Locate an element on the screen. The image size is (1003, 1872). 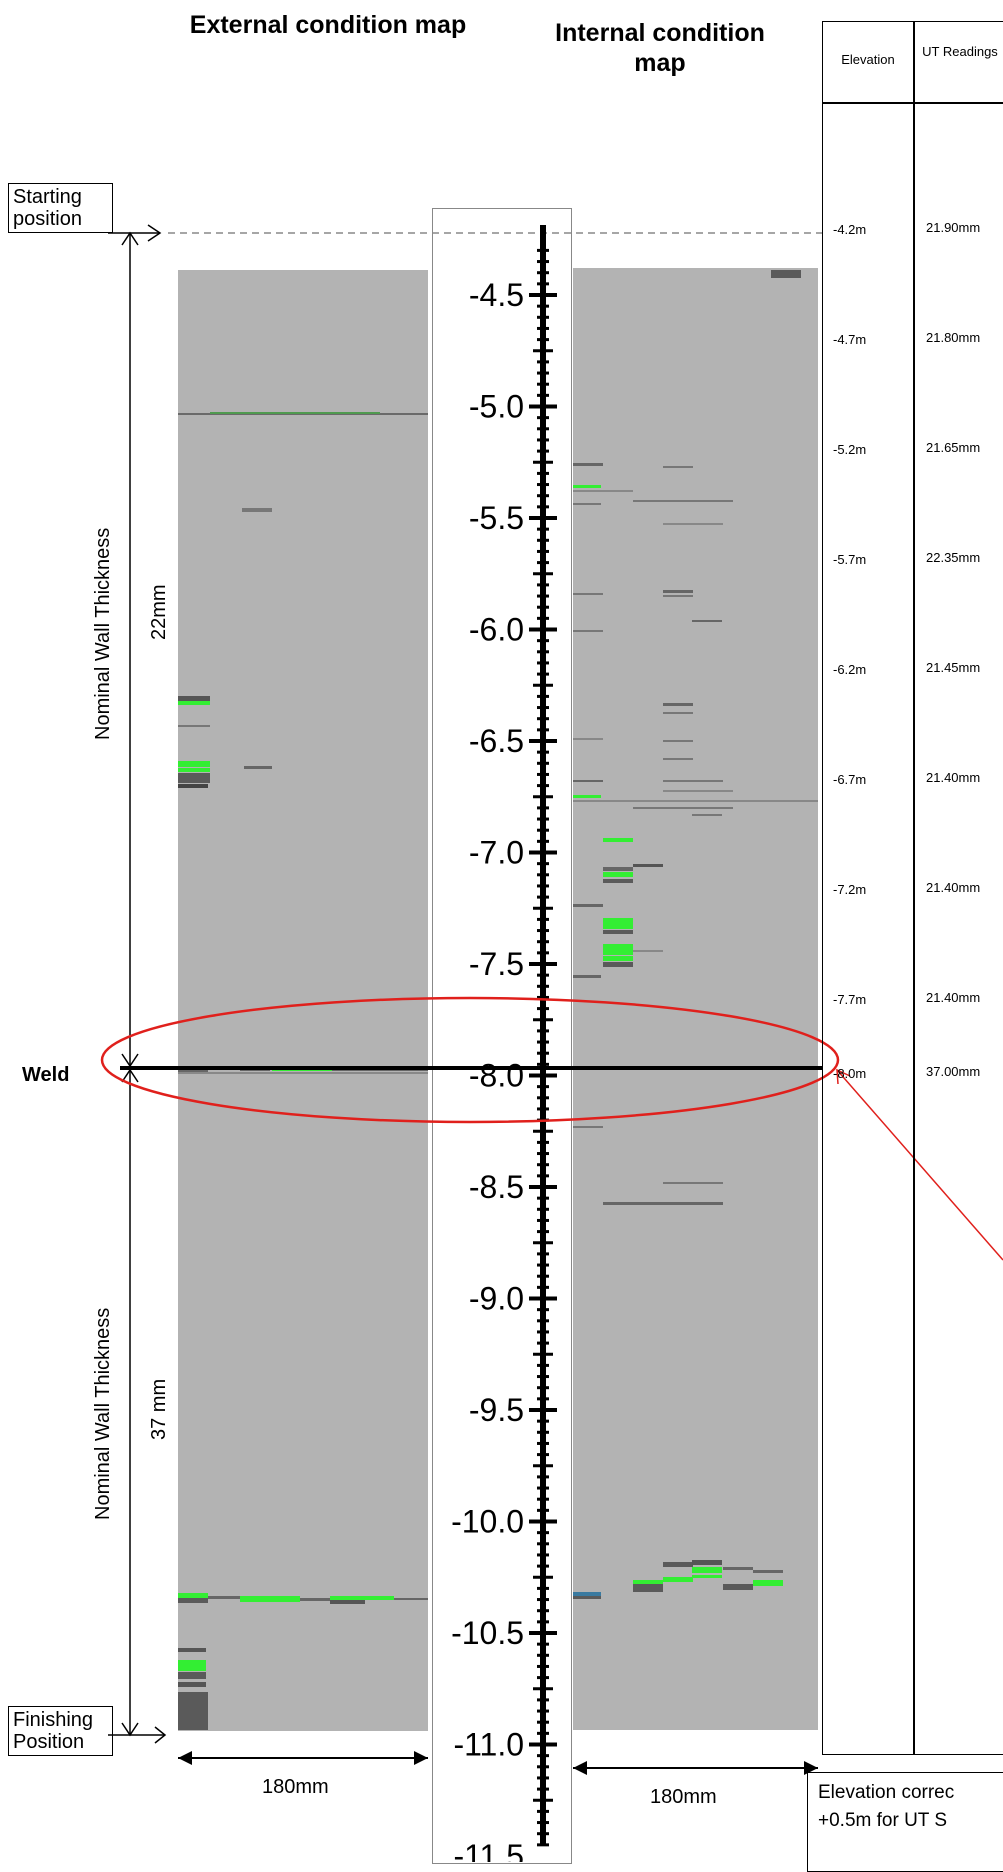
table-elevation-cell: -6.7m is located at coordinates (850, 779).